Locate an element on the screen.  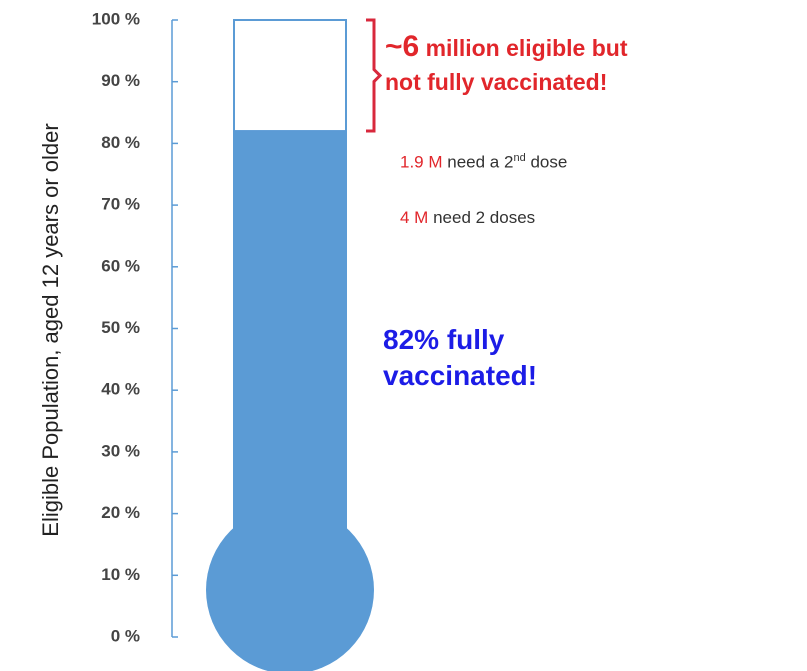
y-tick-label: 100 % is located at coordinates (116, 18).